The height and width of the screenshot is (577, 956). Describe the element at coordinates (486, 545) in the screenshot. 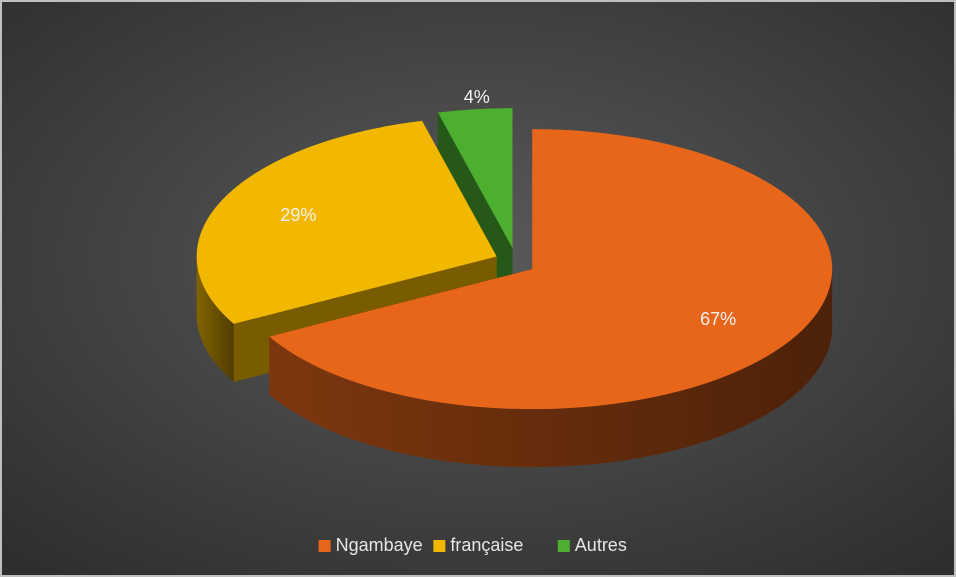

I see `legend-label: française` at that location.